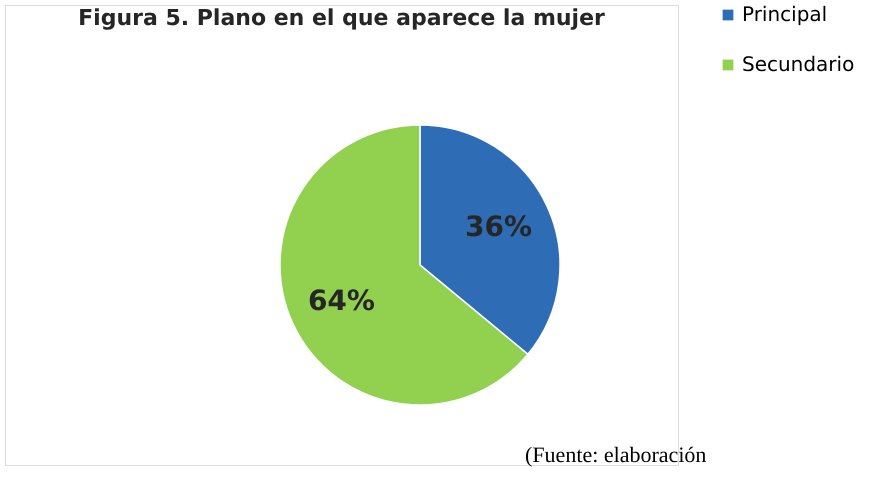 Image resolution: width=882 pixels, height=478 pixels. I want to click on legend-label: Principal, so click(785, 14).